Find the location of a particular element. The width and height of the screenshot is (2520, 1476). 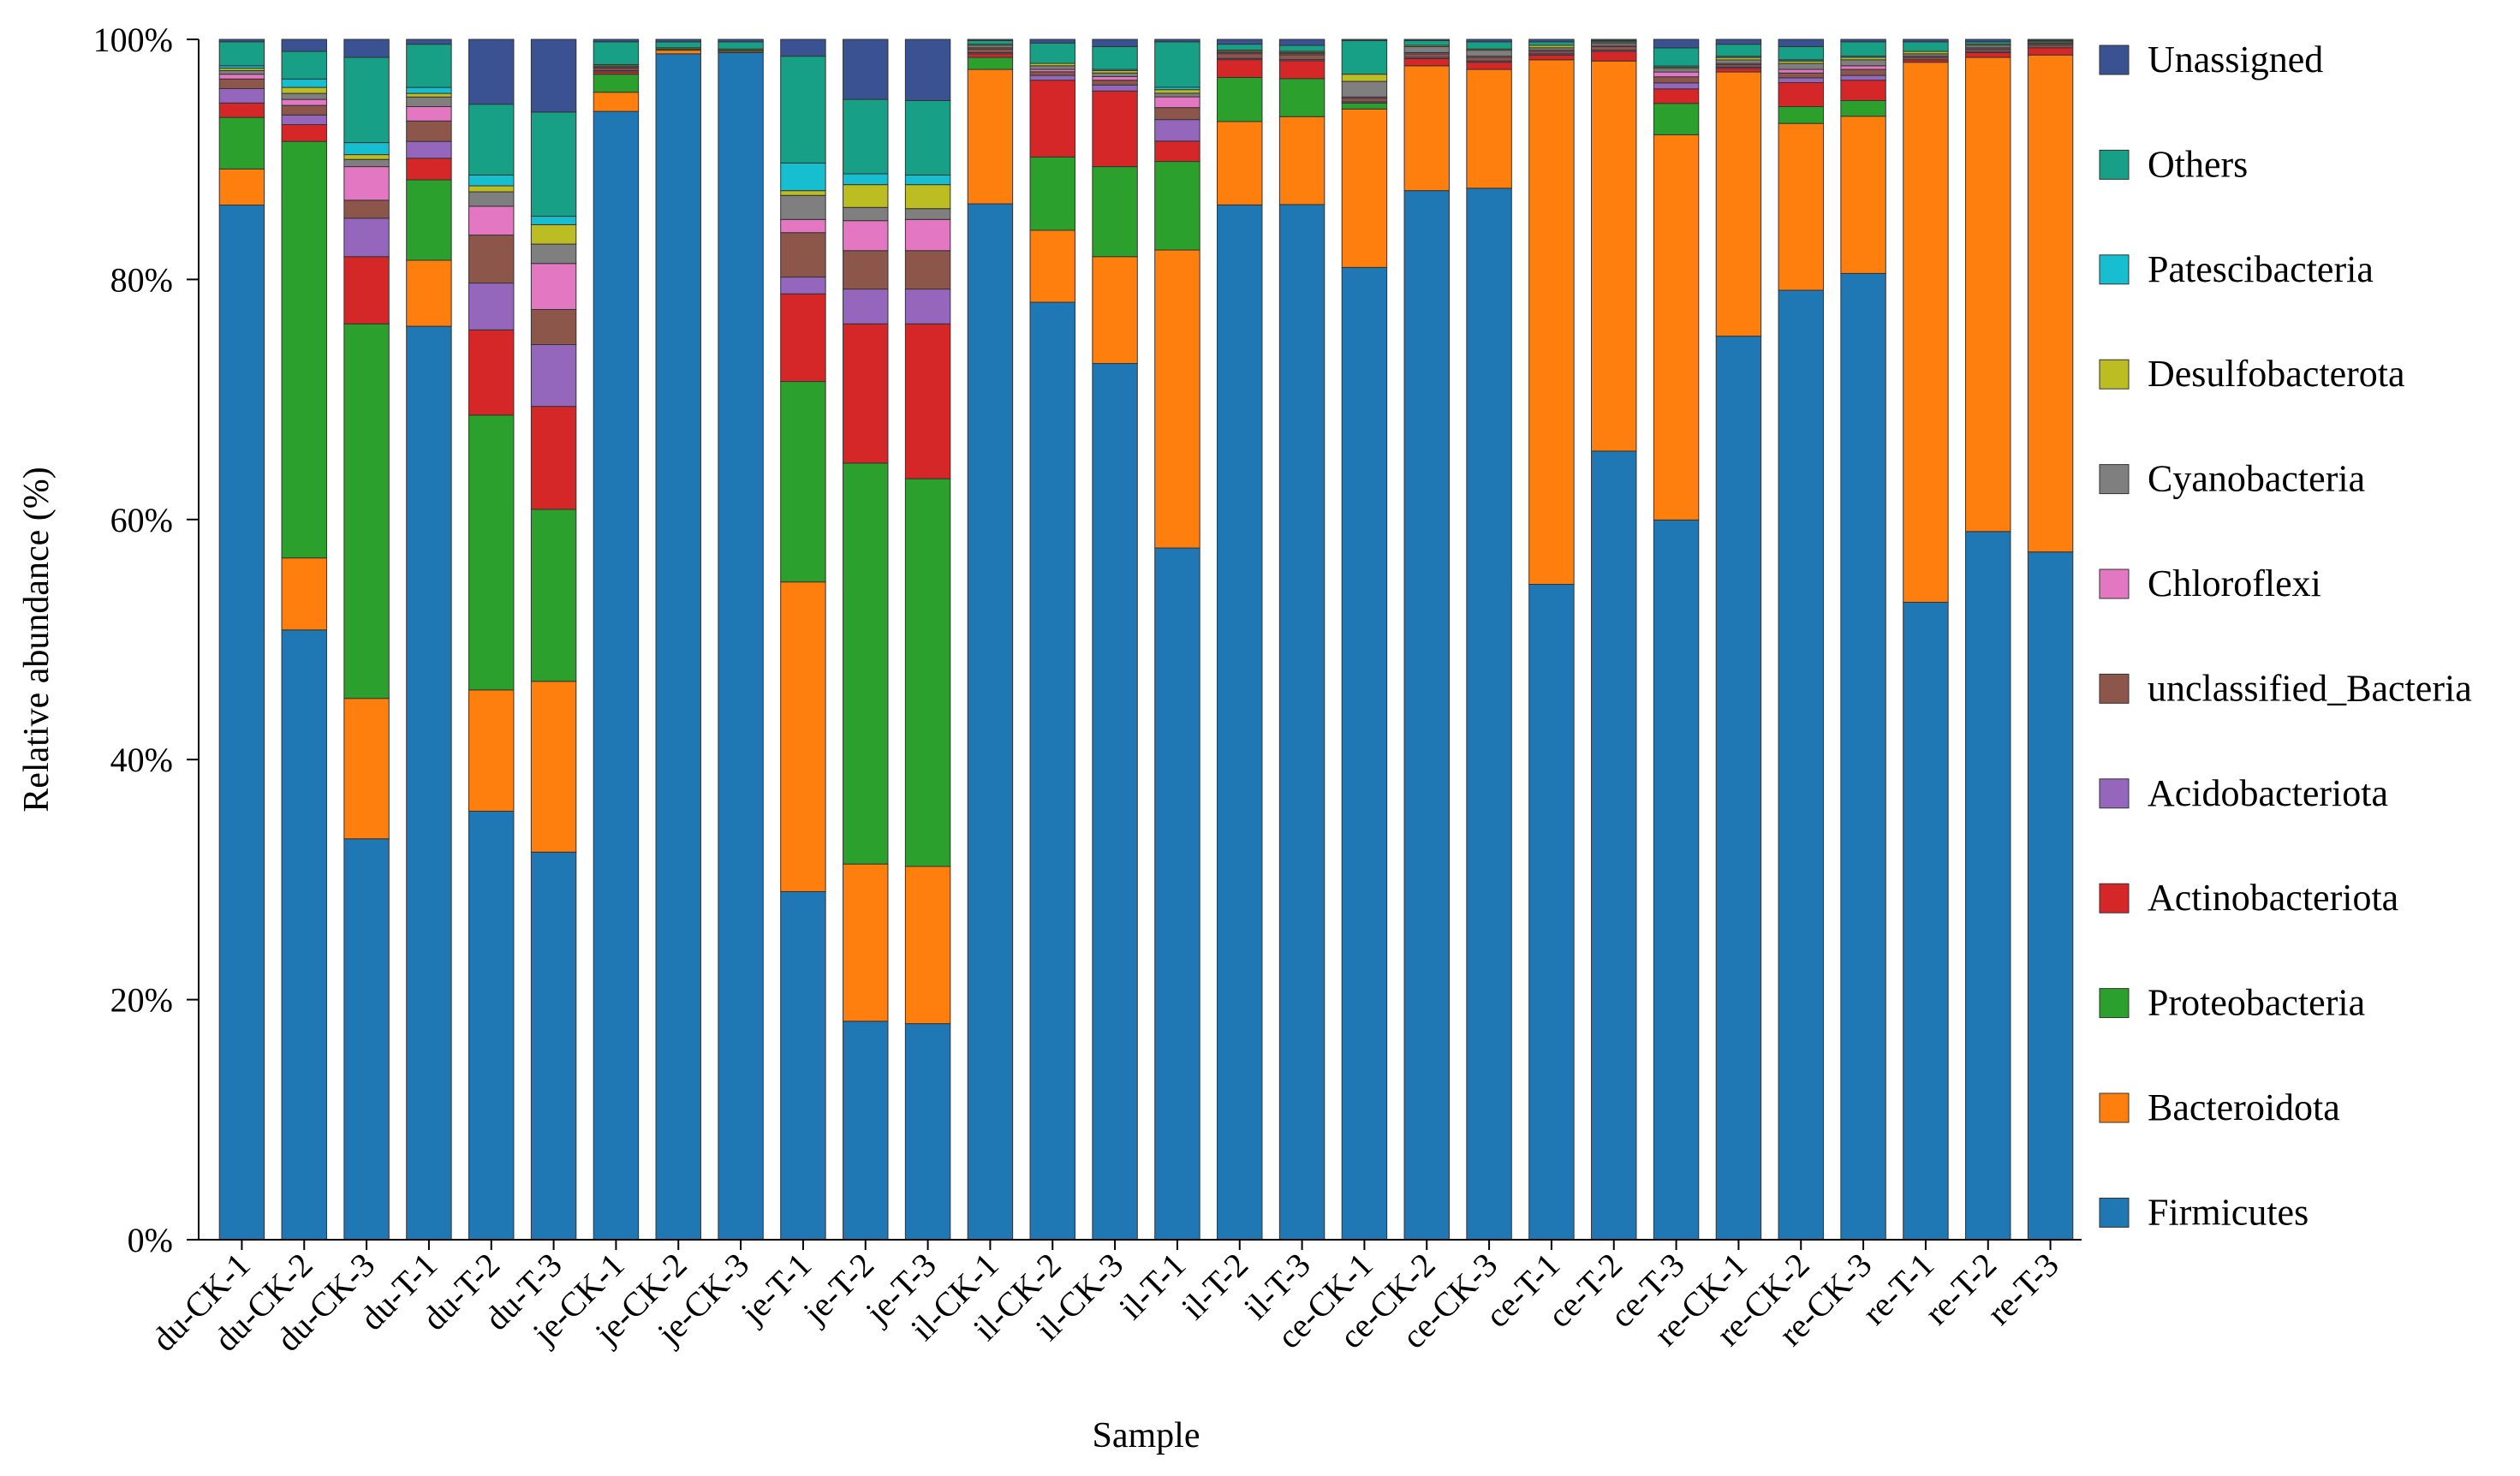

legend-label: Patescibacteria is located at coordinates (2261, 269).